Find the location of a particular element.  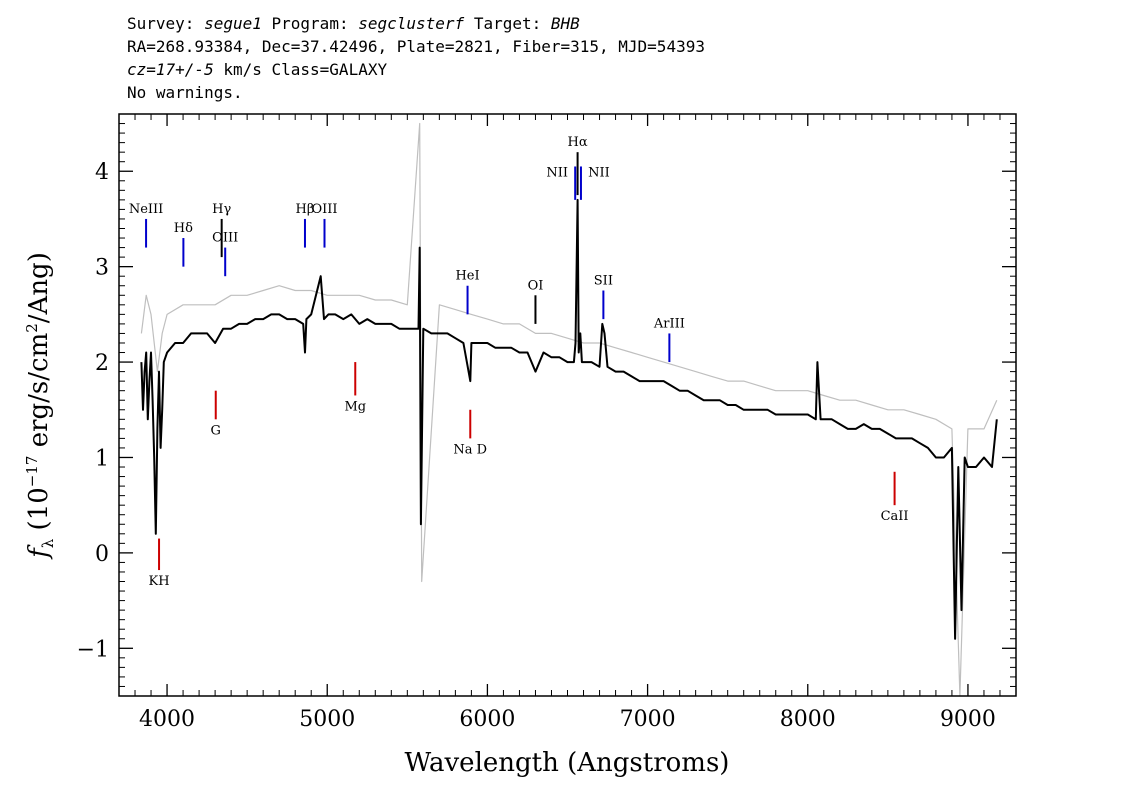

line-label-1: Hδ is located at coordinates (183, 228).